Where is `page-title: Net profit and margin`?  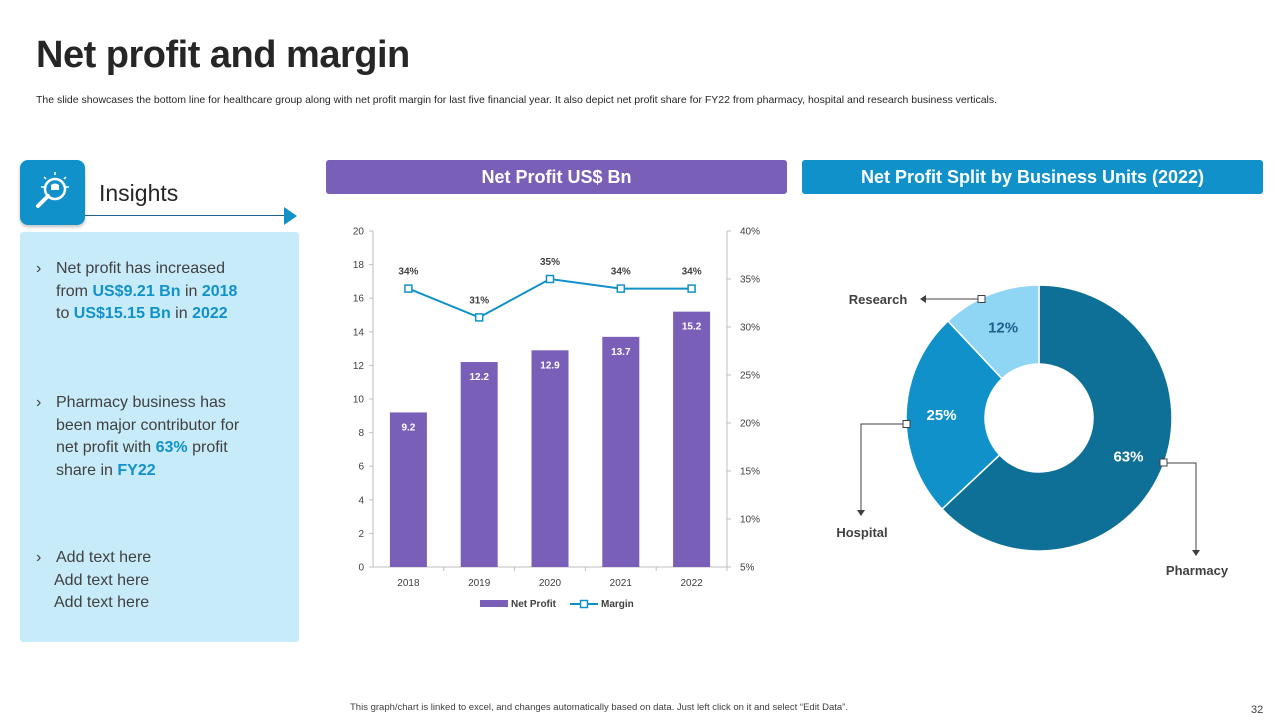
page-title: Net profit and margin is located at coordinates (223, 55).